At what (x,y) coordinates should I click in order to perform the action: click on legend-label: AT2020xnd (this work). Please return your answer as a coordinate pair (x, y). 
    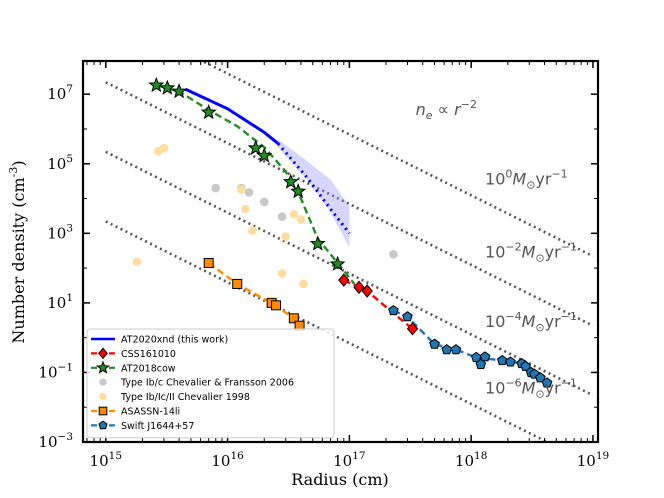
    Looking at the image, I should click on (174, 340).